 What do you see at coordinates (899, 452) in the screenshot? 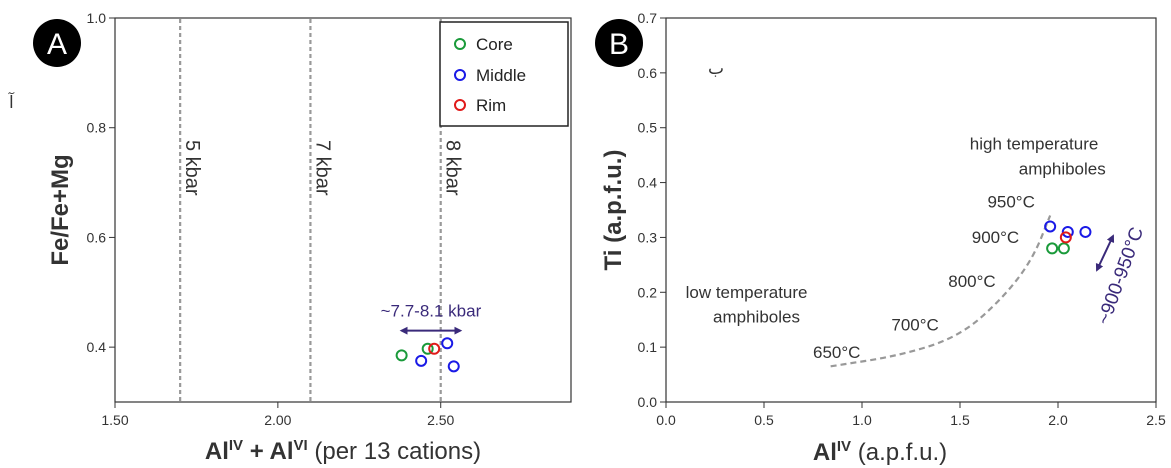
I see `x-title-apfu: (a.p.f.u.)` at bounding box center [899, 452].